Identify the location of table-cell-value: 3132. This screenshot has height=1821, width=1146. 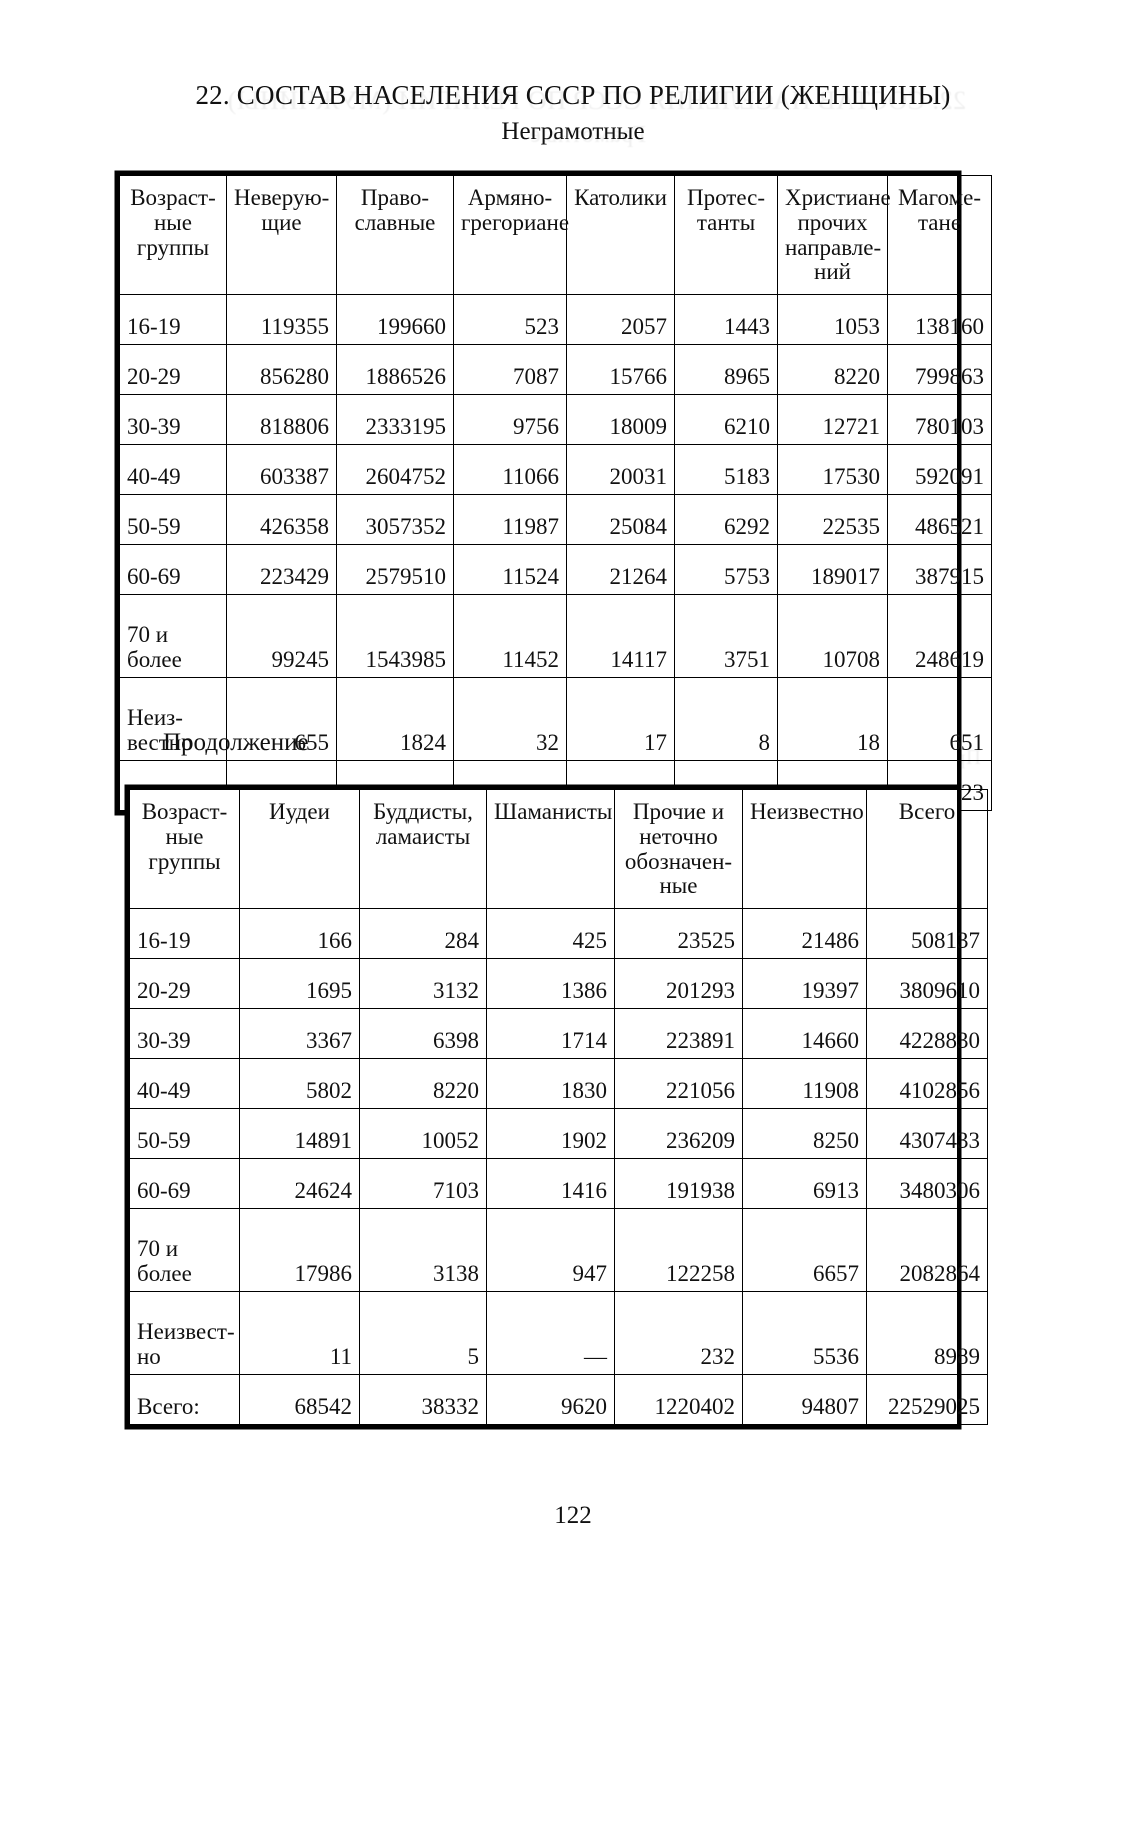
(423, 983).